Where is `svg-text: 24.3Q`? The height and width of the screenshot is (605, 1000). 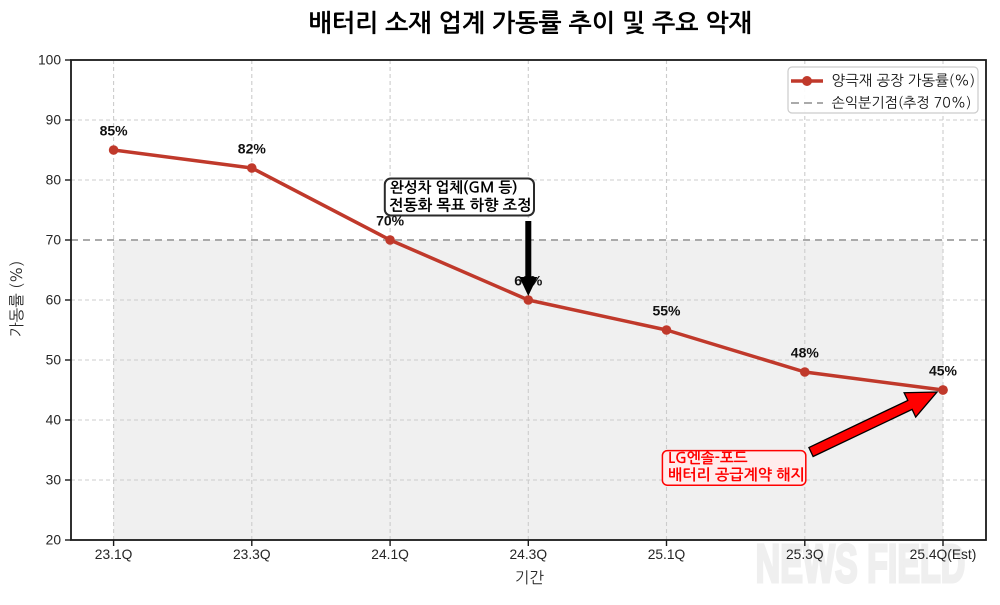
svg-text: 24.3Q is located at coordinates (529, 554).